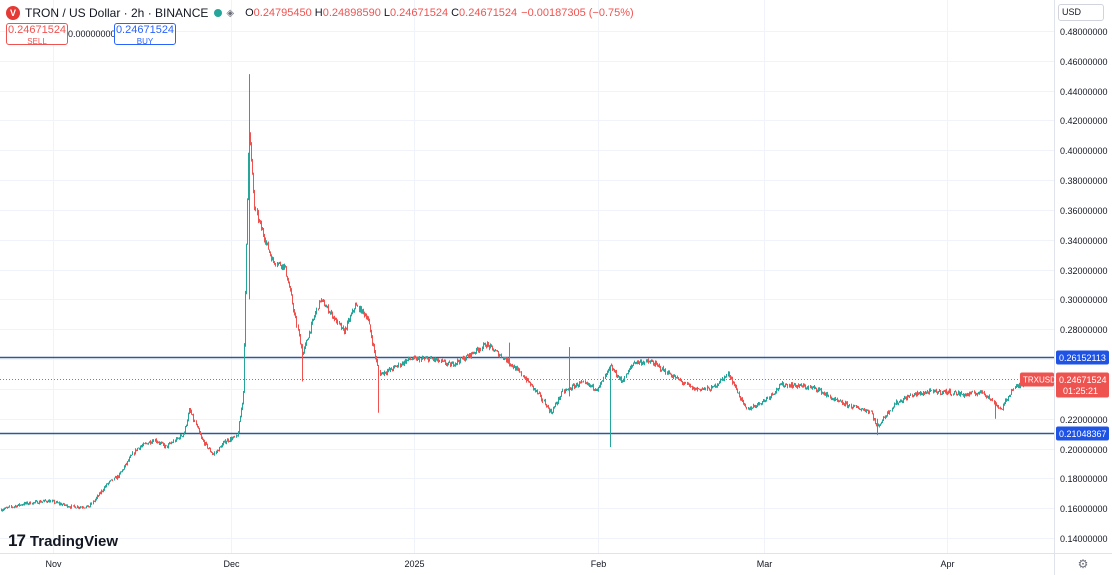 This screenshot has width=1112, height=575. What do you see at coordinates (1084, 300) in the screenshot?
I see `y-tick-label: 0.30000000` at bounding box center [1084, 300].